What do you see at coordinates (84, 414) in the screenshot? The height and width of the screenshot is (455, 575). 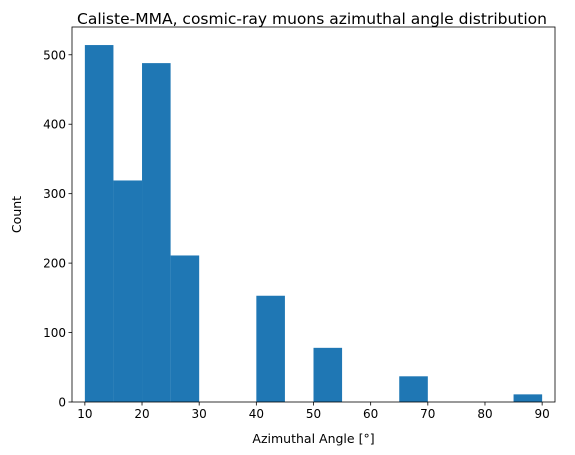 I see `x-tick-label: 10` at bounding box center [84, 414].